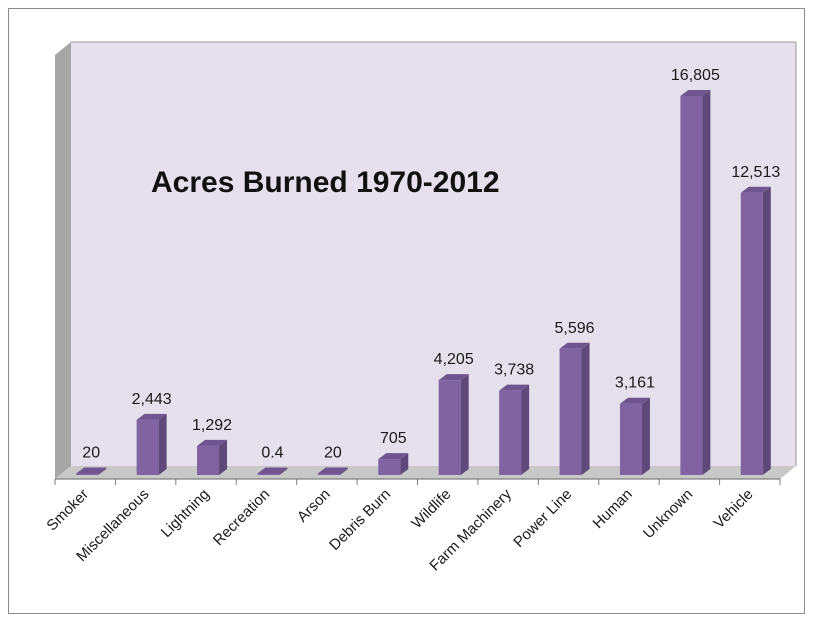 The height and width of the screenshot is (623, 814). What do you see at coordinates (152, 399) in the screenshot?
I see `value-label: 2,443` at bounding box center [152, 399].